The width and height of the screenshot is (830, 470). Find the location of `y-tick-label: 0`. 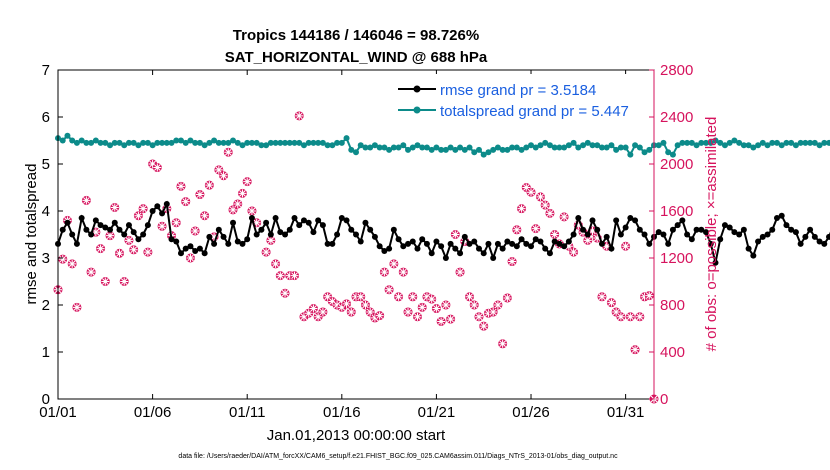

y-tick-label: 0 is located at coordinates (46, 399).